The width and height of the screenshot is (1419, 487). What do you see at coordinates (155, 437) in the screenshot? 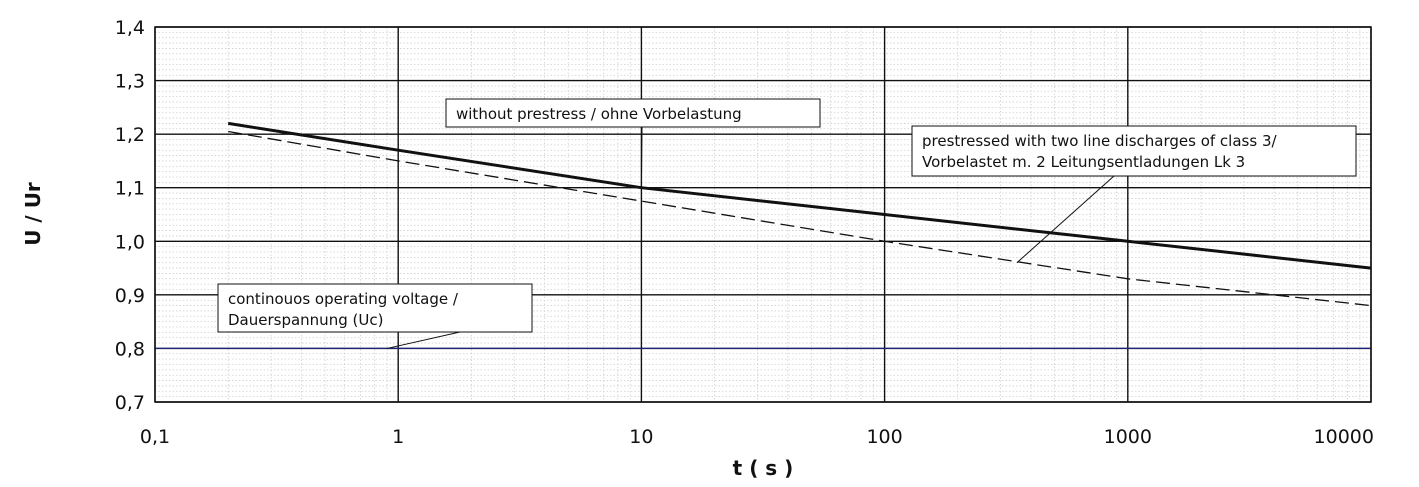
I see `x-tick-label: 0,1` at bounding box center [155, 437].